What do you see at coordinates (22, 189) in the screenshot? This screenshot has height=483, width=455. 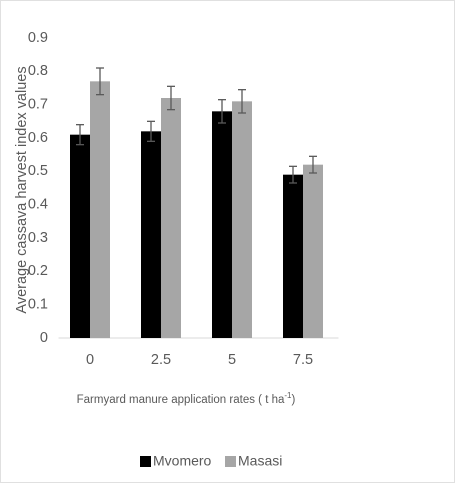 I see `y-axis-label: Average cassava harvest index values` at bounding box center [22, 189].